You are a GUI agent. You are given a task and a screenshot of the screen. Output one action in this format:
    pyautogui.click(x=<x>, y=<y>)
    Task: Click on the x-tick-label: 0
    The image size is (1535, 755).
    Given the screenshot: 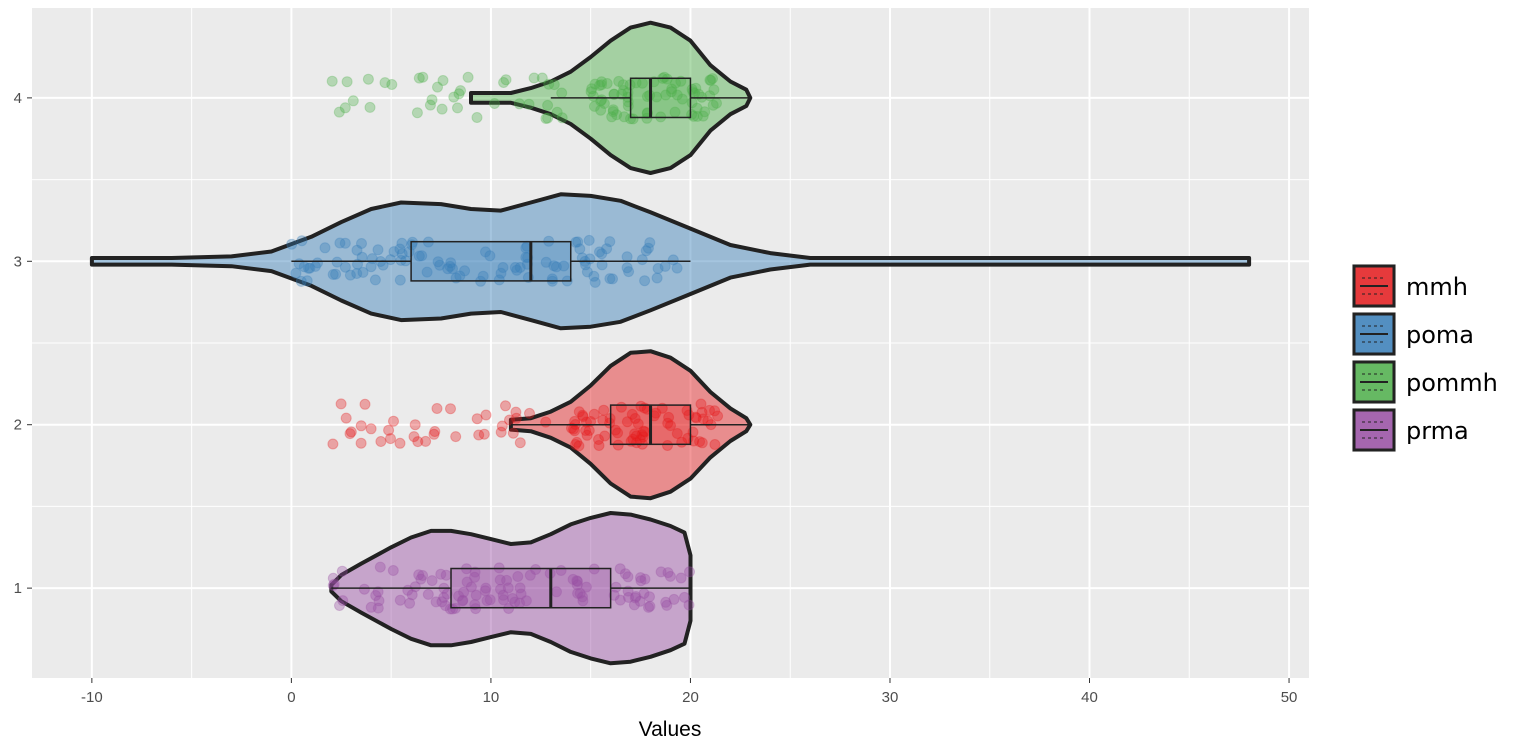 What is the action you would take?
    pyautogui.click(x=291, y=697)
    